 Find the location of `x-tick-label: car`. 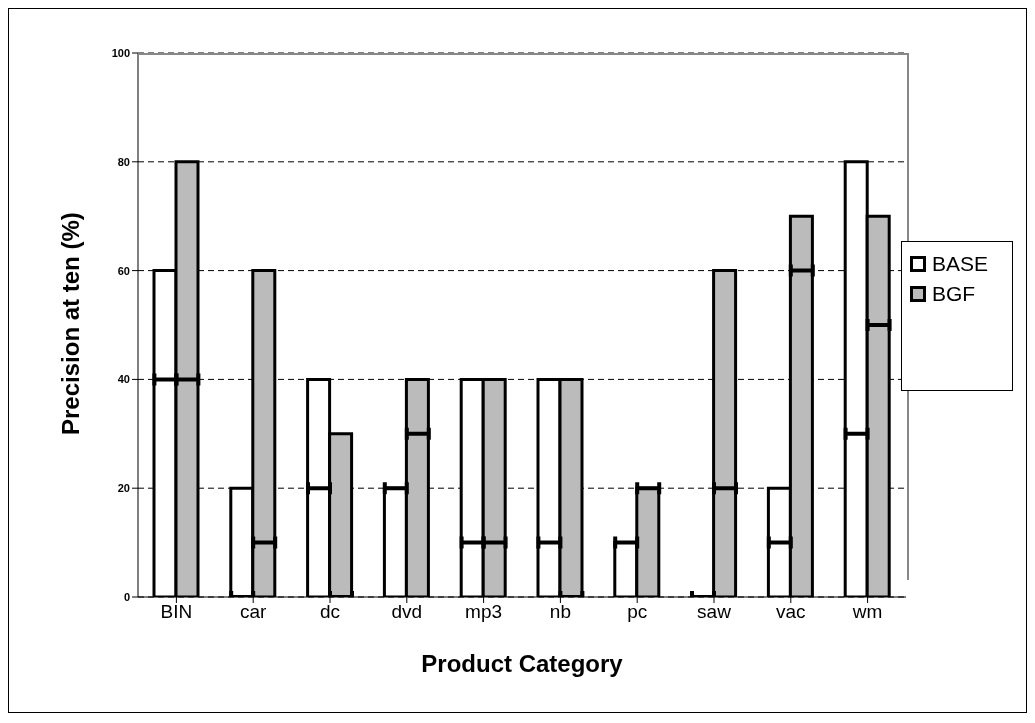

x-tick-label: car is located at coordinates (254, 612).